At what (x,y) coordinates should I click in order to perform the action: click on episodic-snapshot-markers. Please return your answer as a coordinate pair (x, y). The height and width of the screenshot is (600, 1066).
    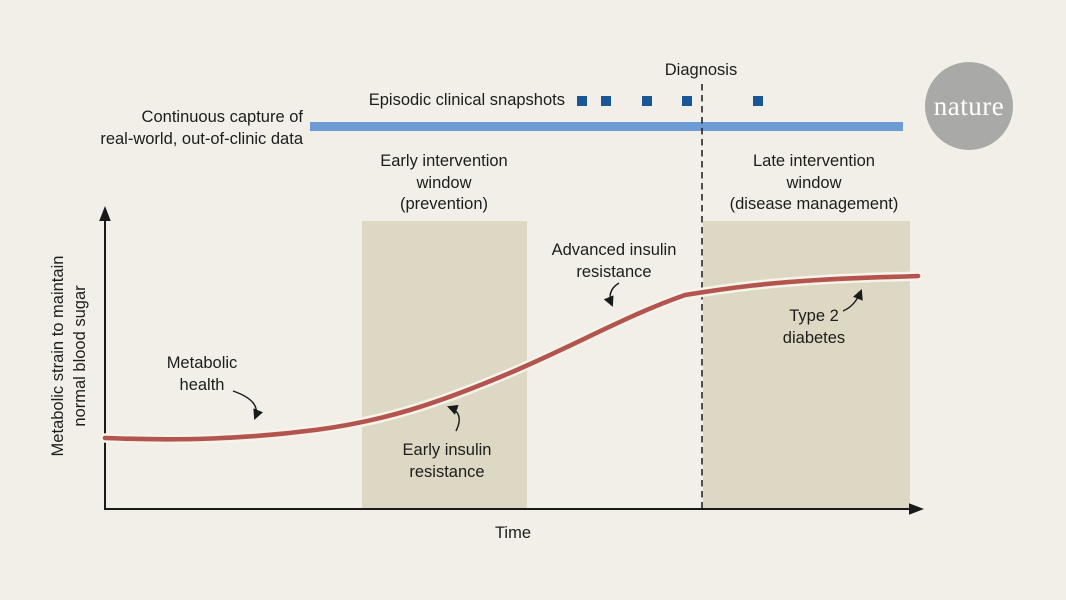
    Looking at the image, I should click on (670, 101).